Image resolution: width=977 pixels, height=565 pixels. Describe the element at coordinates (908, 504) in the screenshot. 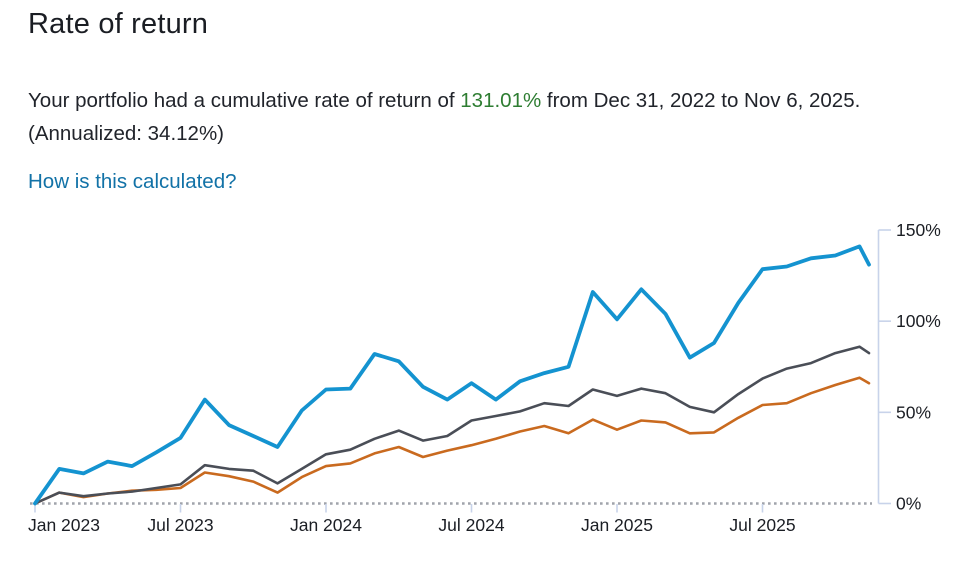

I see `y-tick-label: 0%` at that location.